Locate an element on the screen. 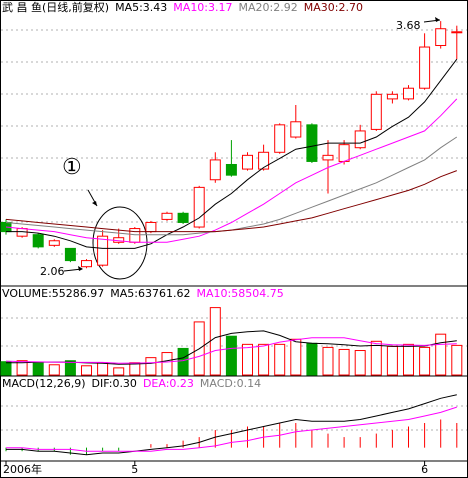 This screenshot has width=468, height=478. header-label: MA5:63761.62 is located at coordinates (150, 293).